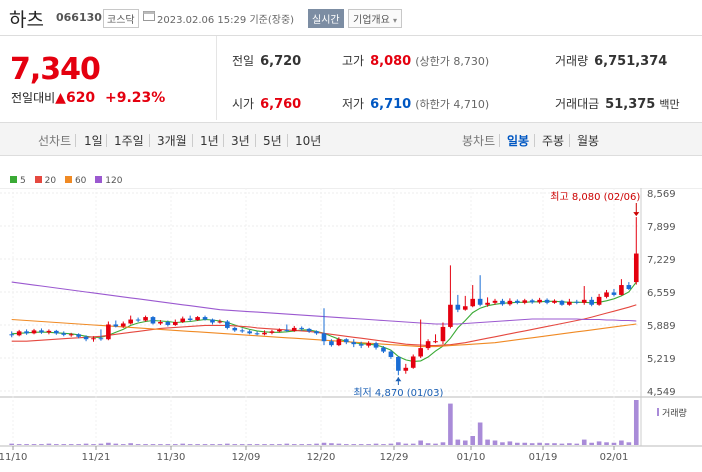 The width and height of the screenshot is (702, 472). Describe the element at coordinates (45, 181) in the screenshot. I see `legend-ma20: 20` at that location.